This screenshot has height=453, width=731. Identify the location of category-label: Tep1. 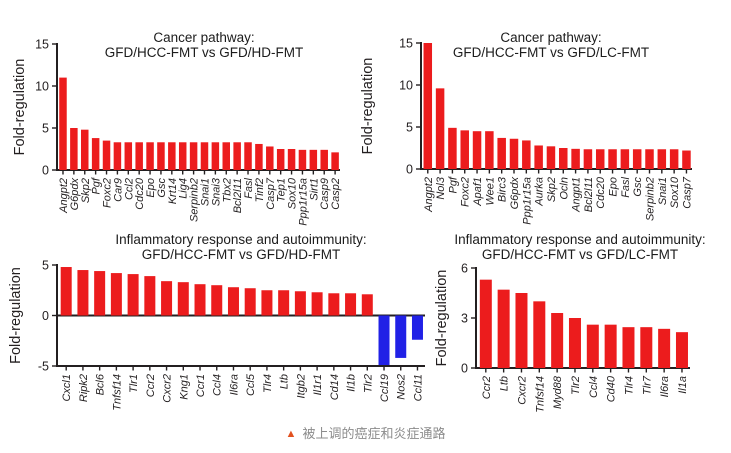
(282, 190).